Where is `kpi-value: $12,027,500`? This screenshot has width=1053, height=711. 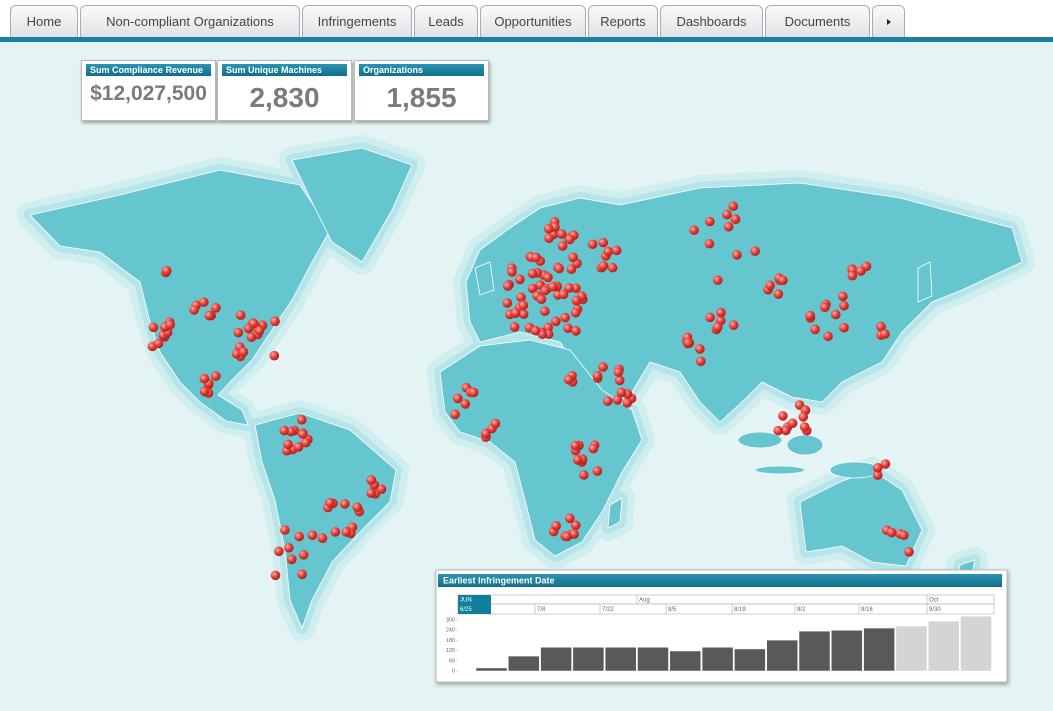 kpi-value: $12,027,500 is located at coordinates (148, 93).